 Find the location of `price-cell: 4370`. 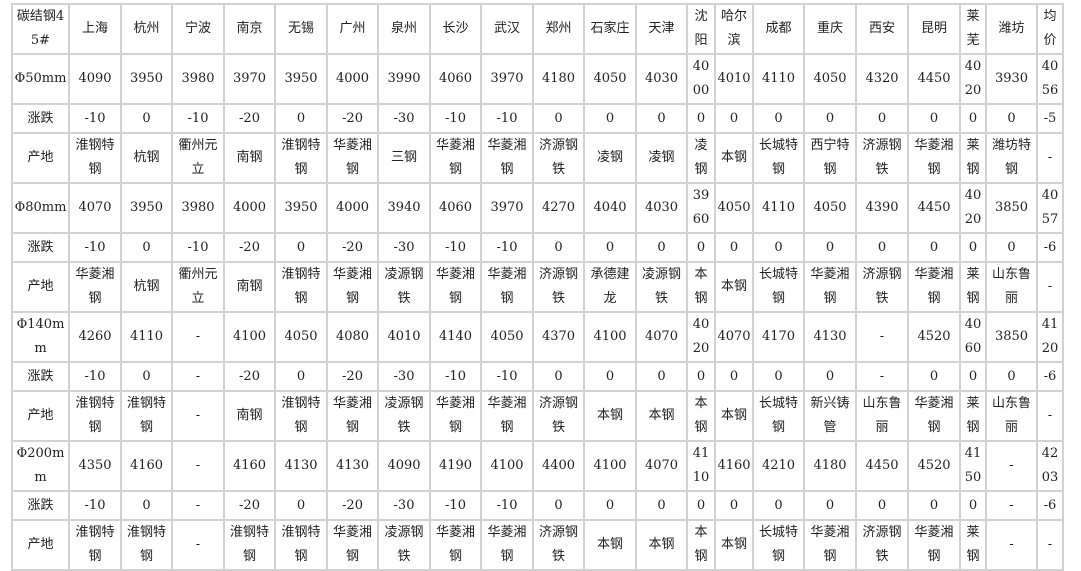

price-cell: 4370 is located at coordinates (558, 337).